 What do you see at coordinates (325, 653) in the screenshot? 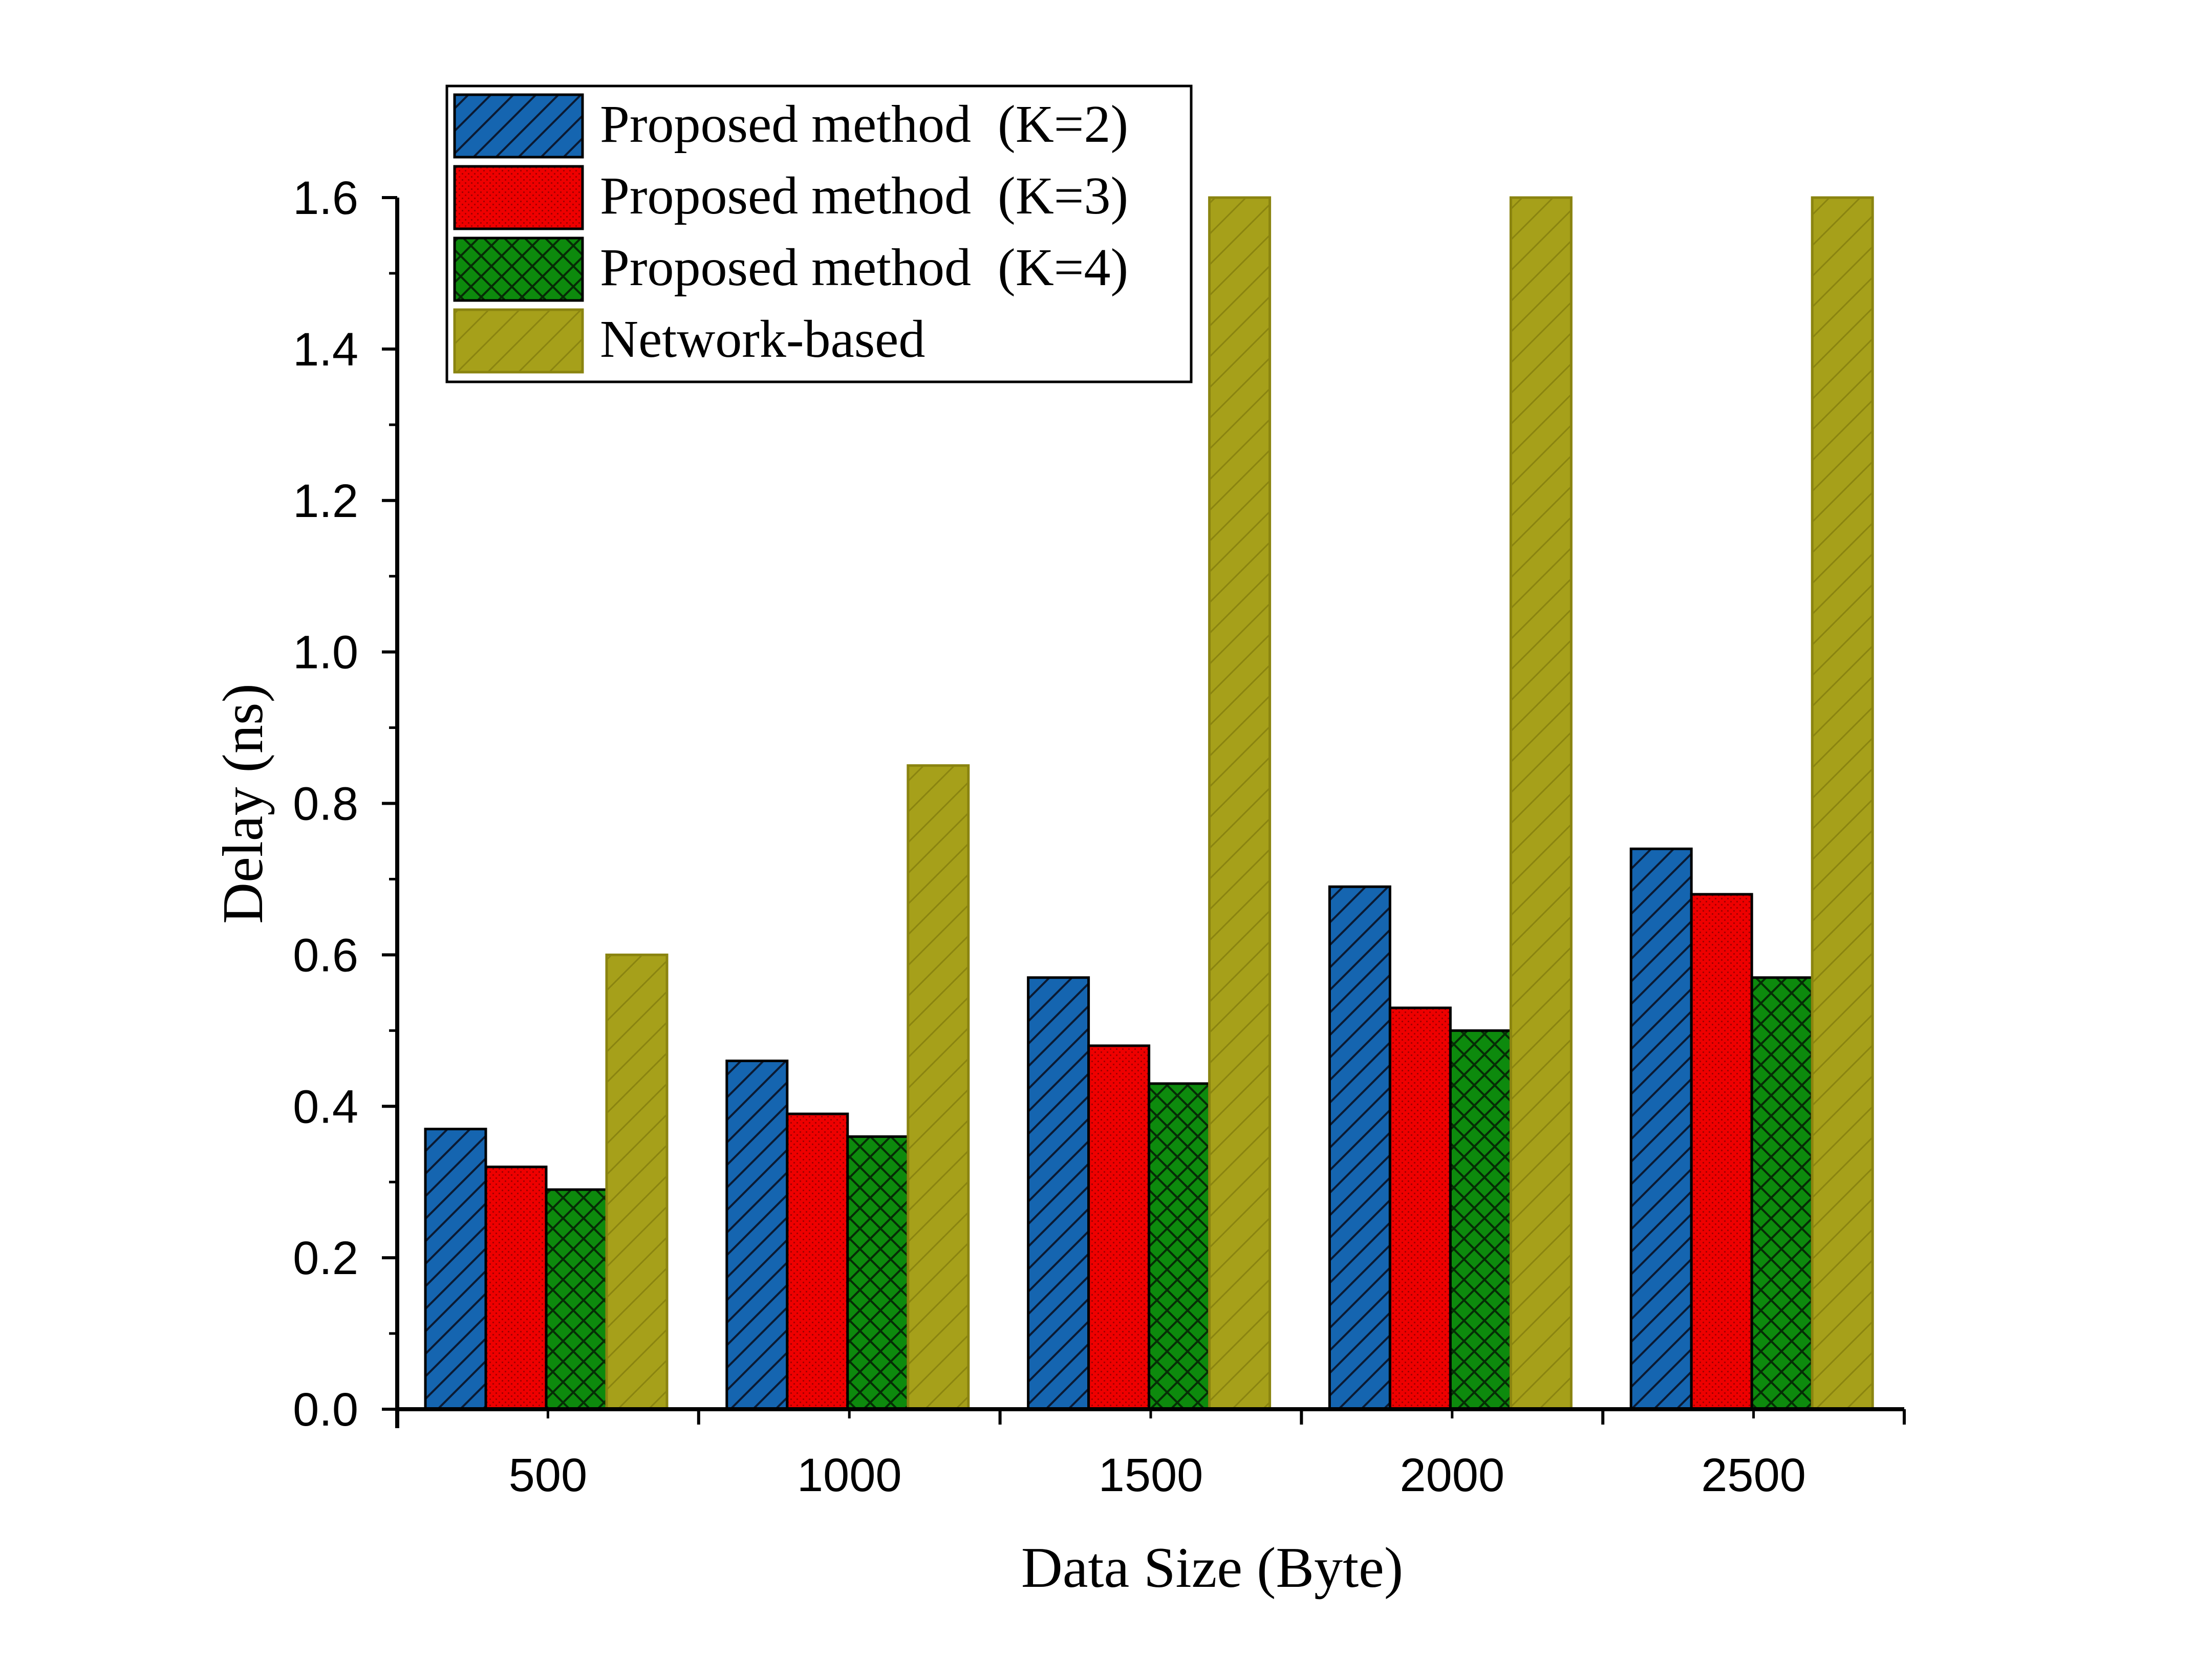
I see `y-tick-label: 1.0` at bounding box center [325, 653].